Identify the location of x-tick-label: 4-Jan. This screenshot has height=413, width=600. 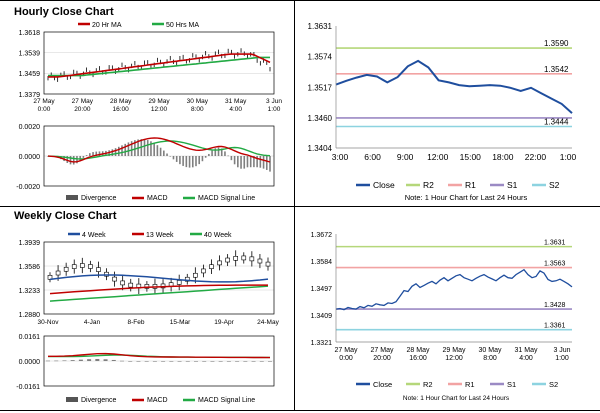
(92, 322).